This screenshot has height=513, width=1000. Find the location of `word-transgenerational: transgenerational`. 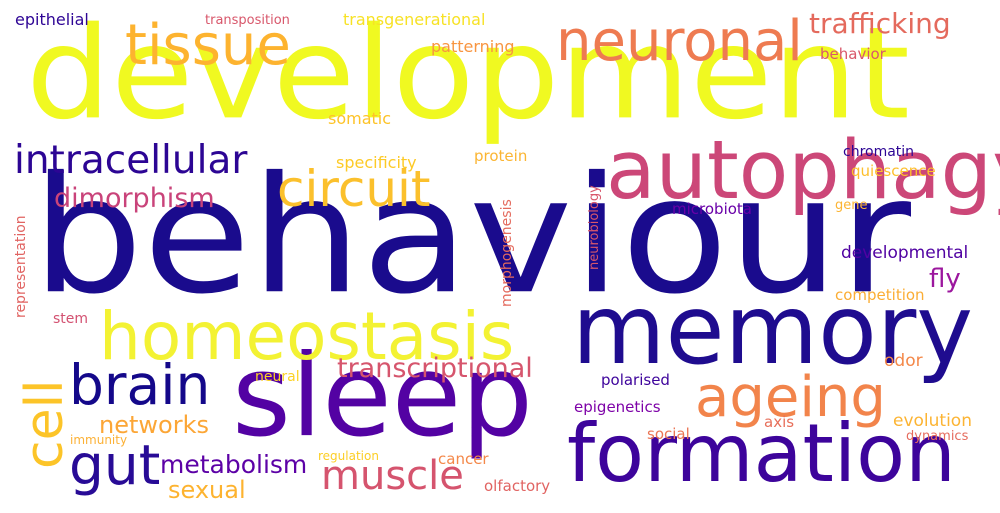

word-transgenerational: transgenerational is located at coordinates (414, 19).